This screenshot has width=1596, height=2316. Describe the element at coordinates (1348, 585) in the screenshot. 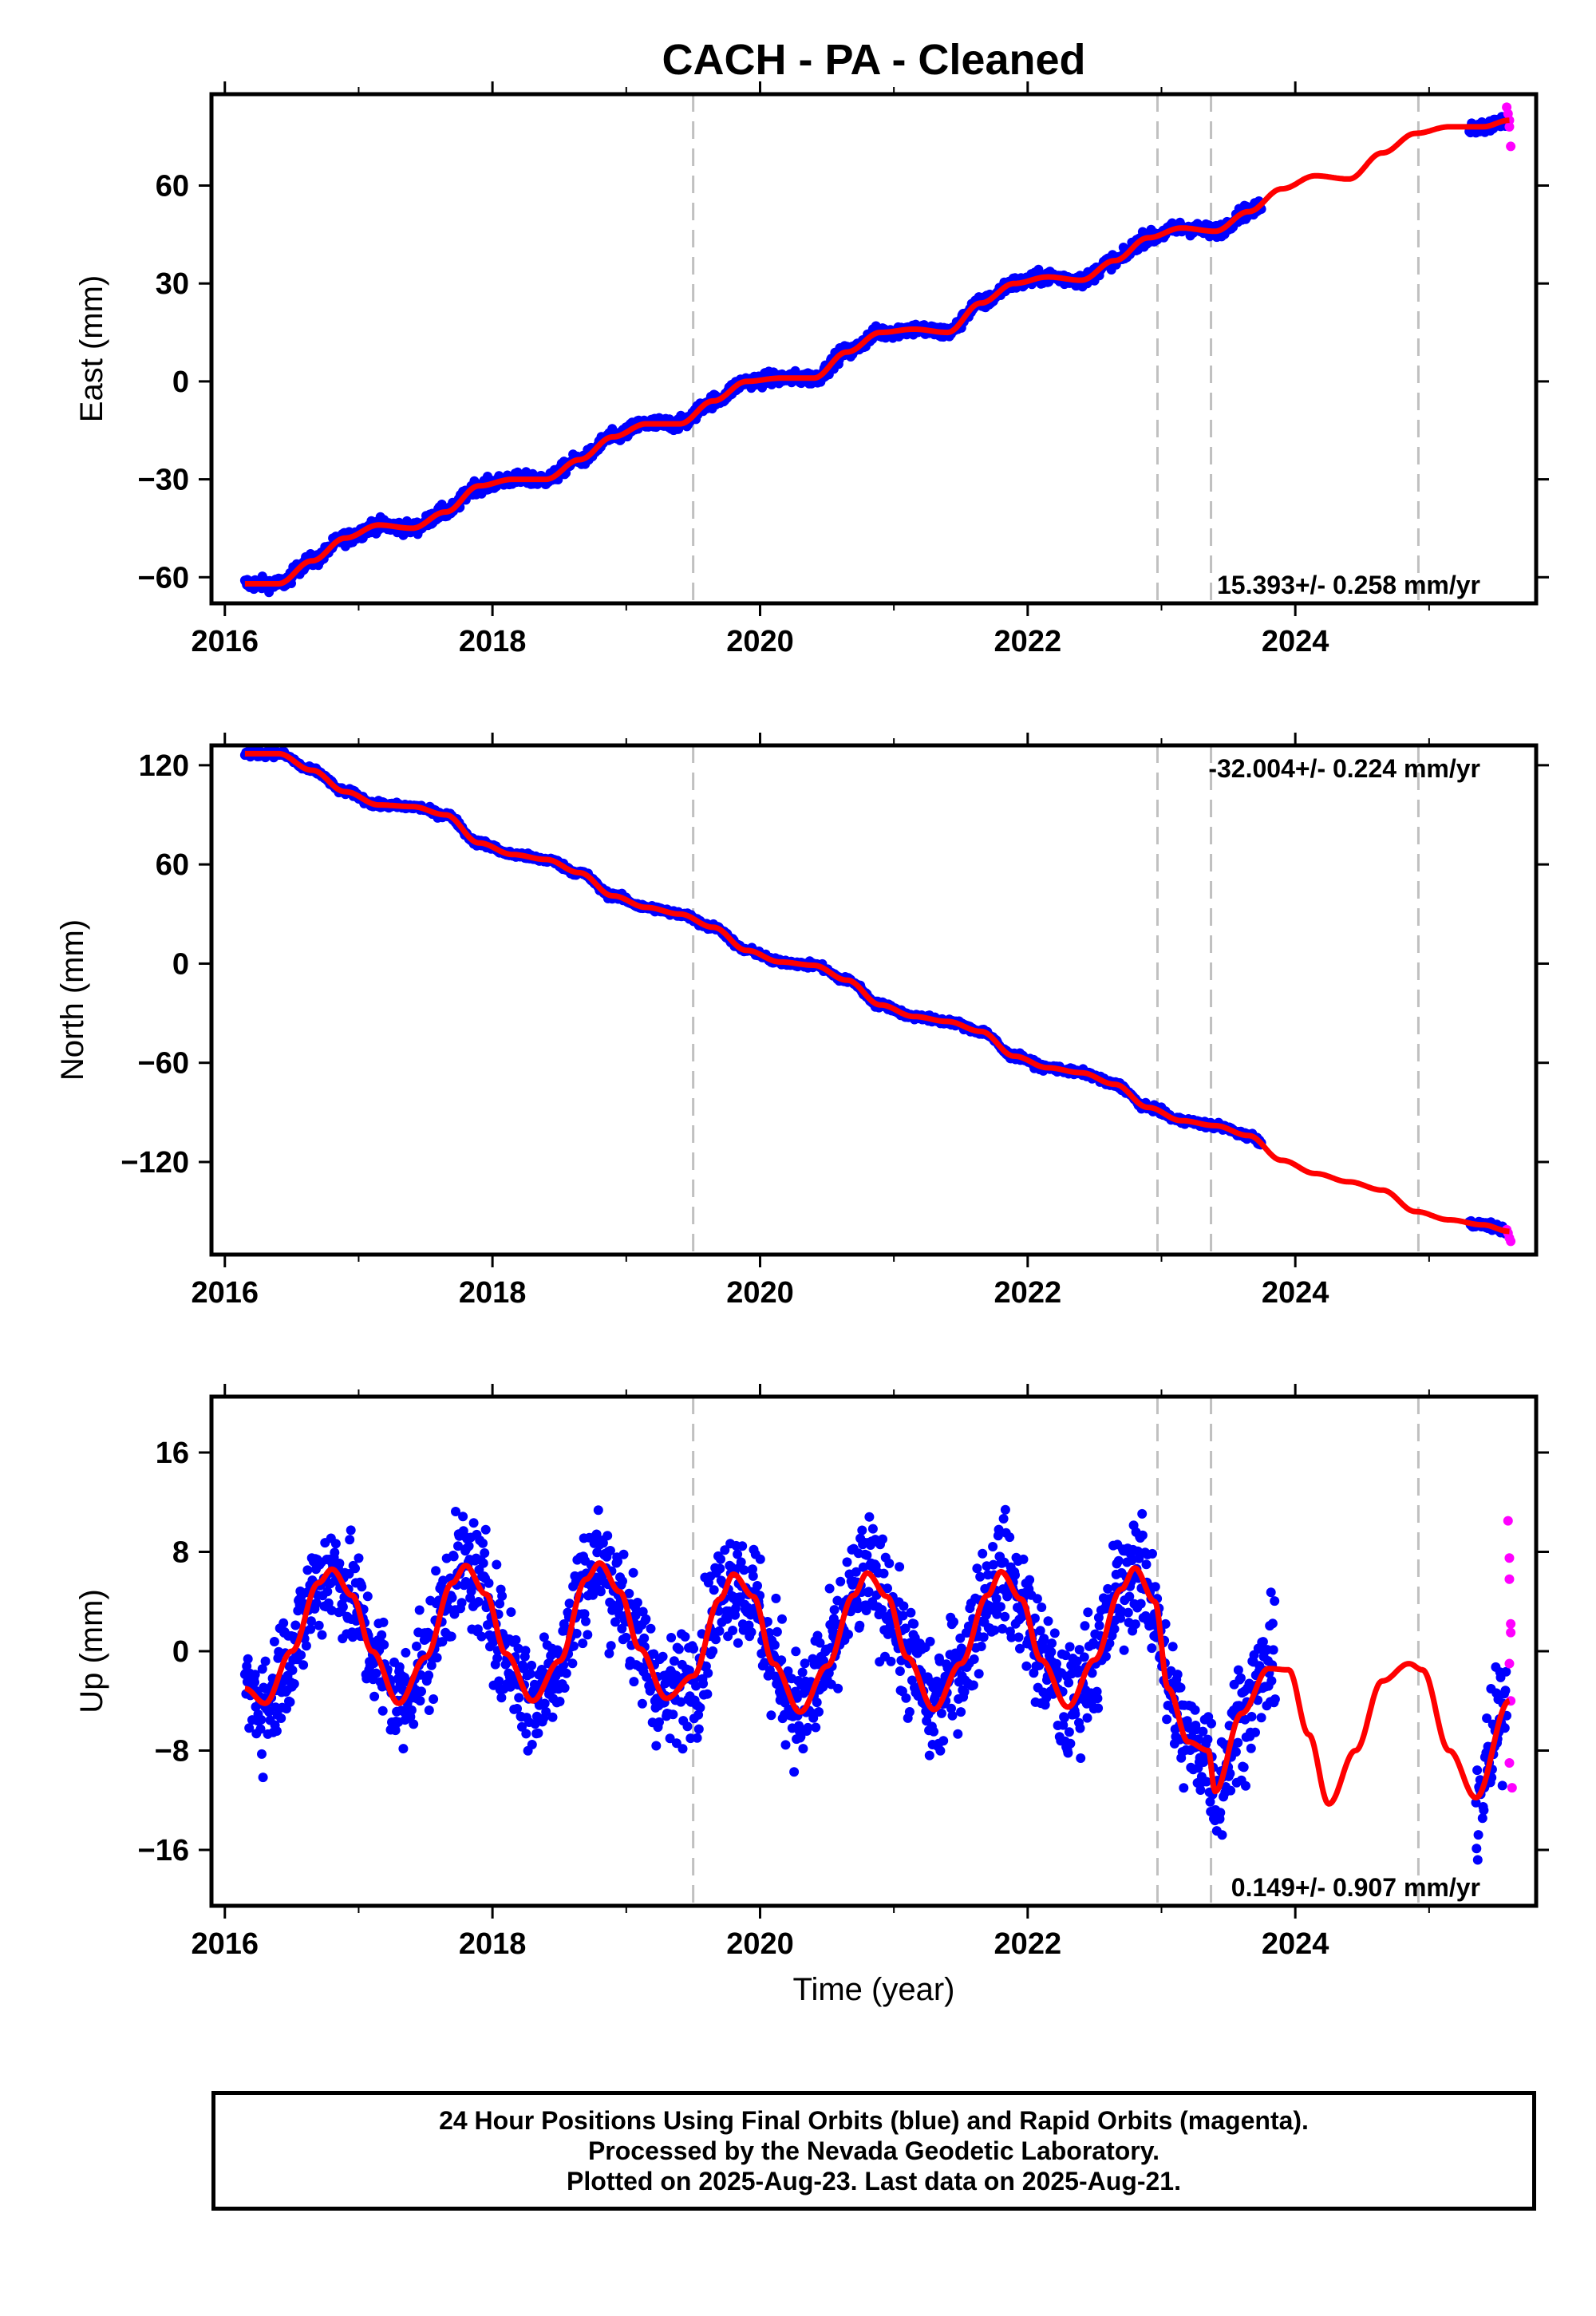

I see `rate-label: 15.393+/- 0.258 mm/yr` at that location.